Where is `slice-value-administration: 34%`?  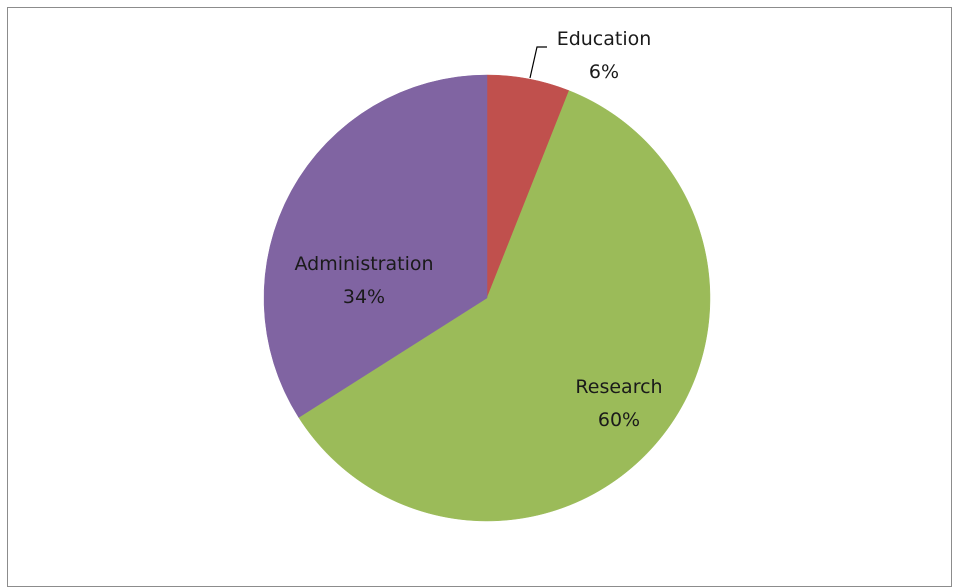 slice-value-administration: 34% is located at coordinates (364, 297).